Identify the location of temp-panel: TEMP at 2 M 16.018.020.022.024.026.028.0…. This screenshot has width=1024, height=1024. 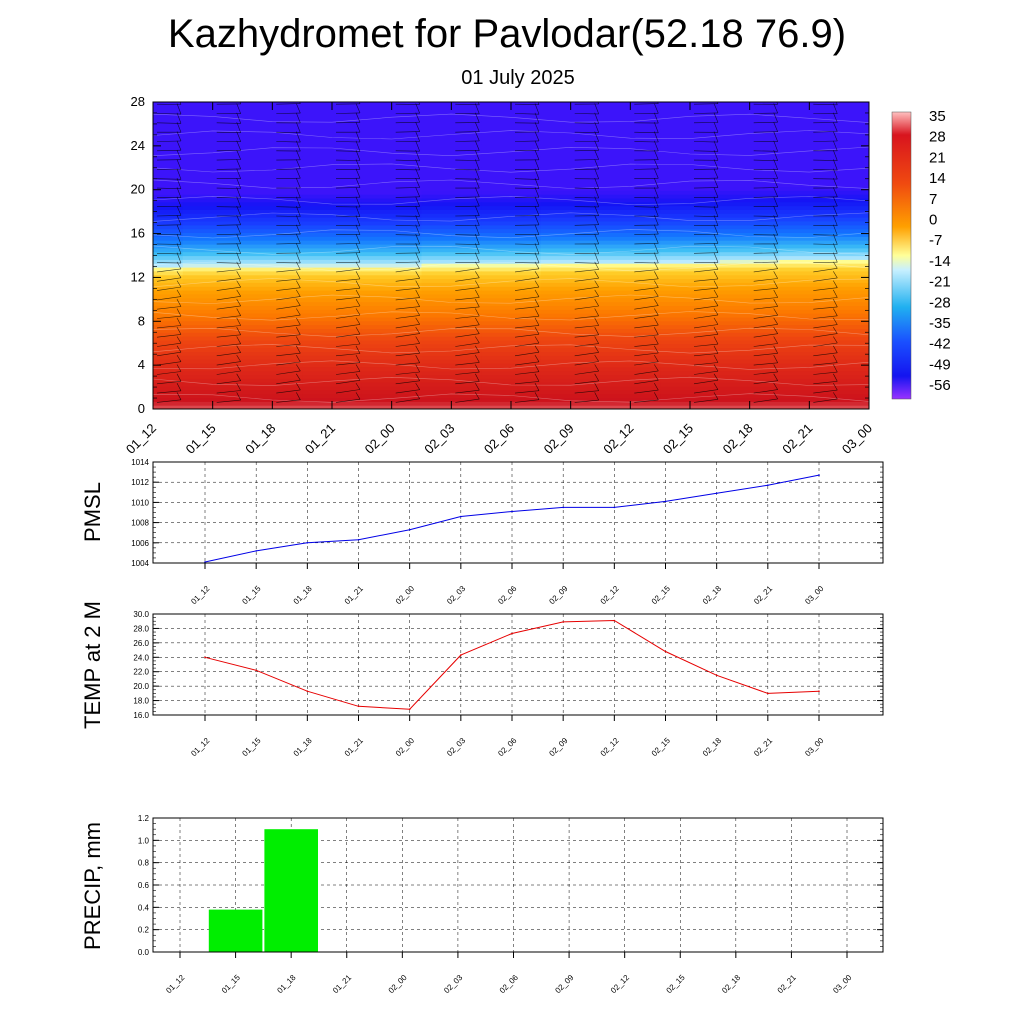
(482, 679).